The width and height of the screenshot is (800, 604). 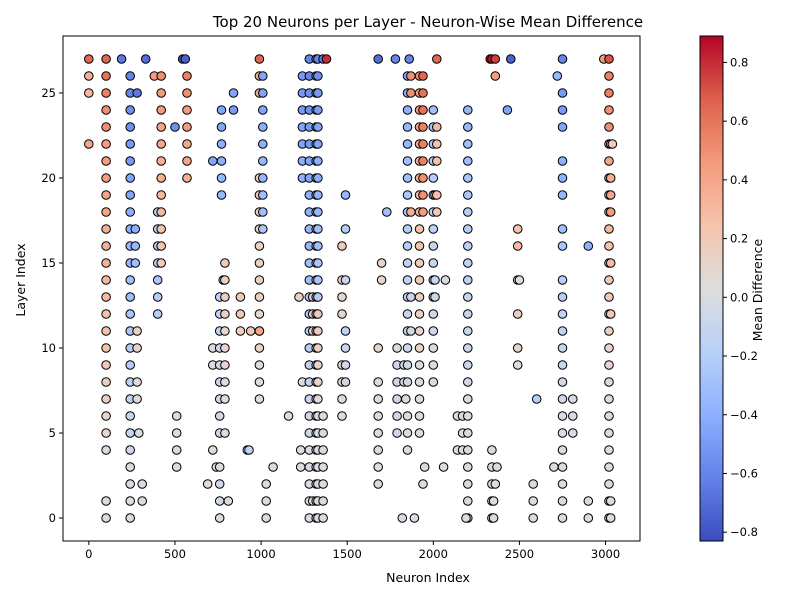 What do you see at coordinates (20, 279) in the screenshot?
I see `y-axis-label: Layer Index` at bounding box center [20, 279].